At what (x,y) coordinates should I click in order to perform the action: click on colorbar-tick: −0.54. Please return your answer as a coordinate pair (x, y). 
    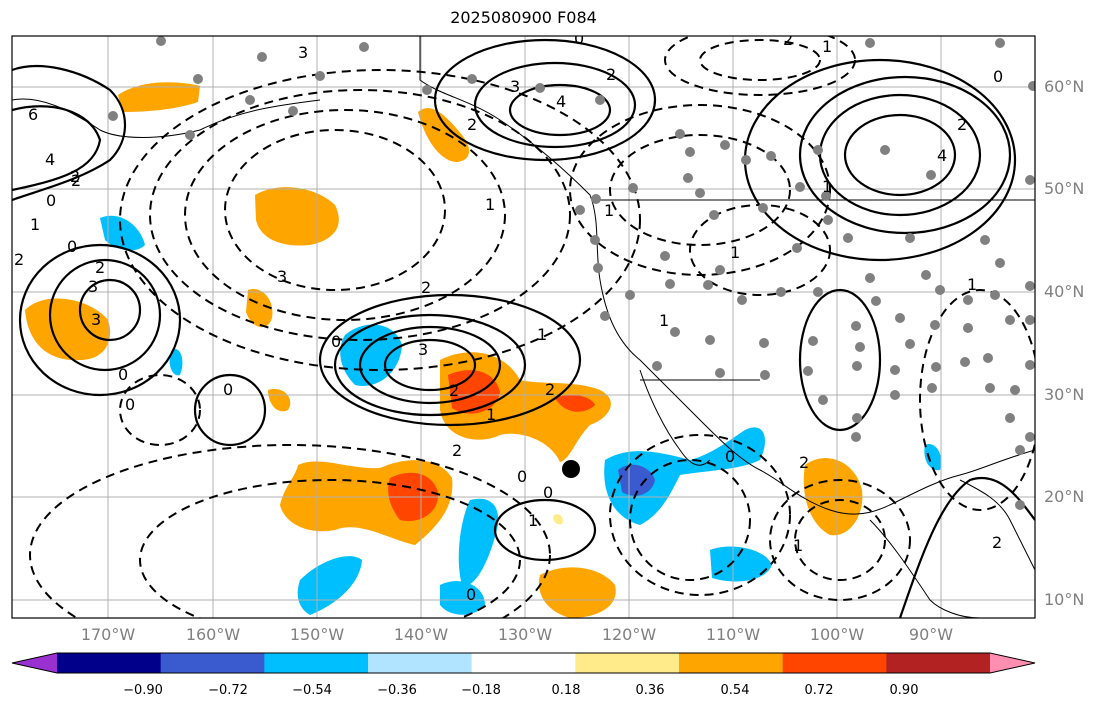
    Looking at the image, I should click on (312, 690).